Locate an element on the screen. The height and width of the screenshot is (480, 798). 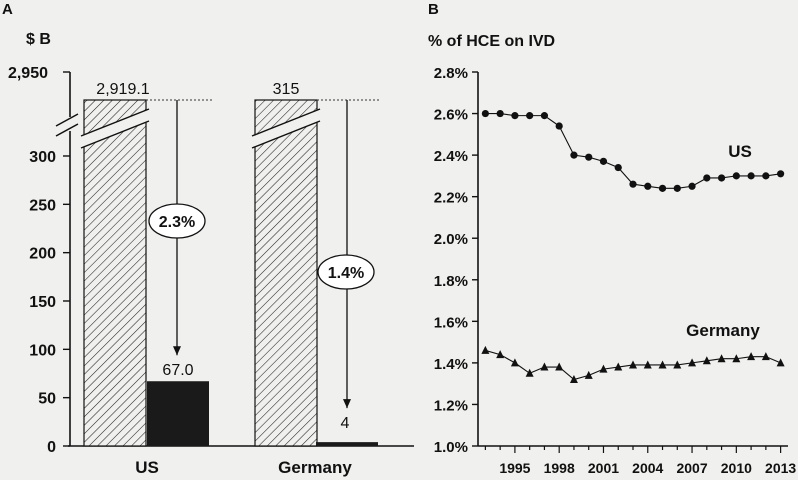
x-tick-label: 1995 is located at coordinates (514, 468).